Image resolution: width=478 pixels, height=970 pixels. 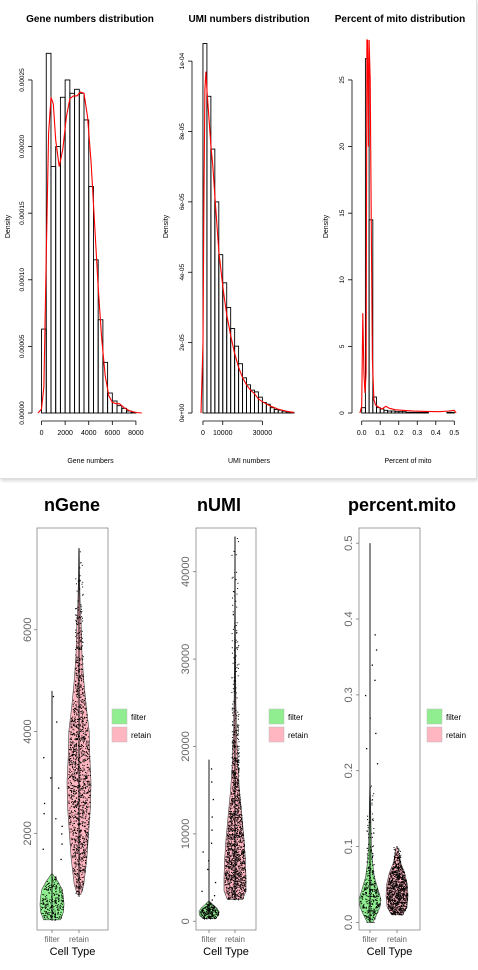 What do you see at coordinates (79, 723) in the screenshot?
I see `jitter-points` at bounding box center [79, 723].